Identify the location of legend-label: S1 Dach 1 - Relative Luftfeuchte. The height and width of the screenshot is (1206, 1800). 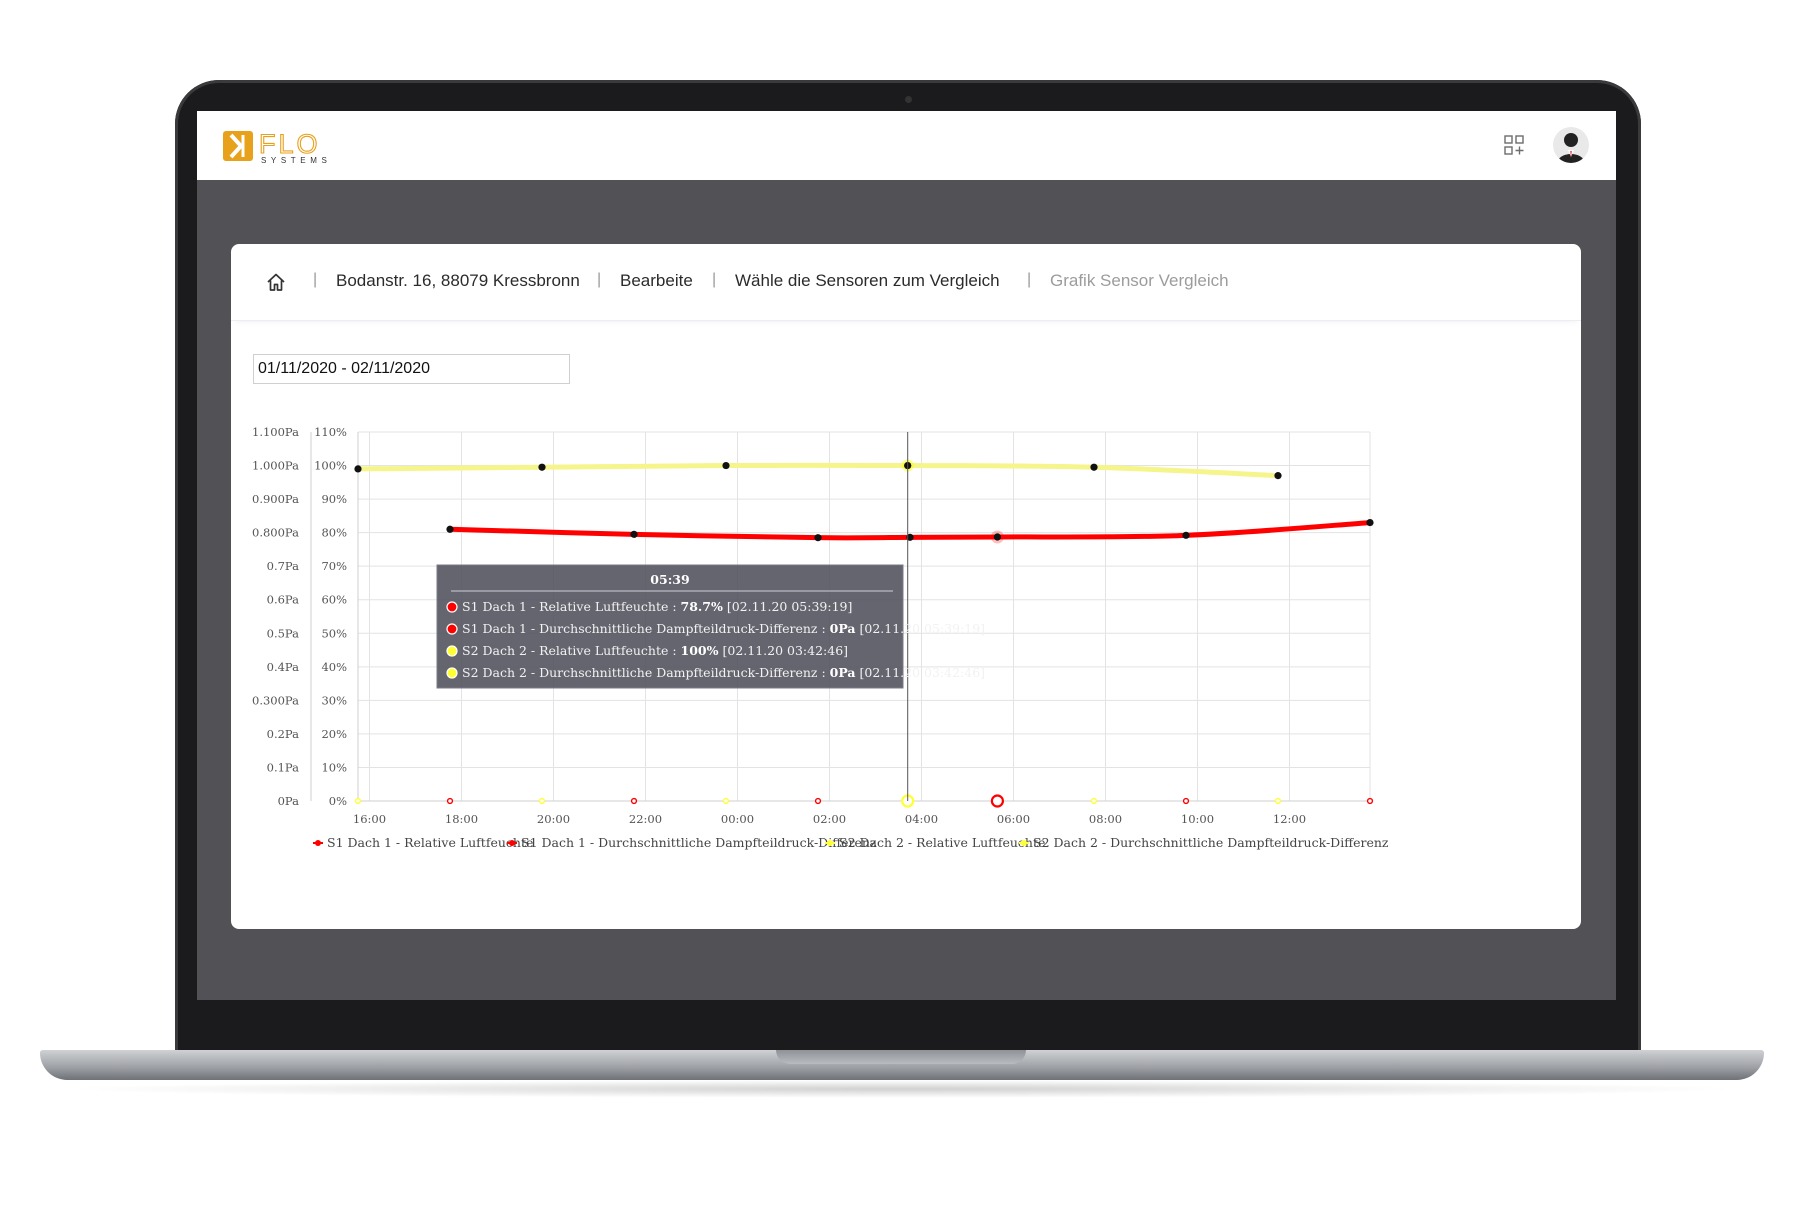
(430, 842).